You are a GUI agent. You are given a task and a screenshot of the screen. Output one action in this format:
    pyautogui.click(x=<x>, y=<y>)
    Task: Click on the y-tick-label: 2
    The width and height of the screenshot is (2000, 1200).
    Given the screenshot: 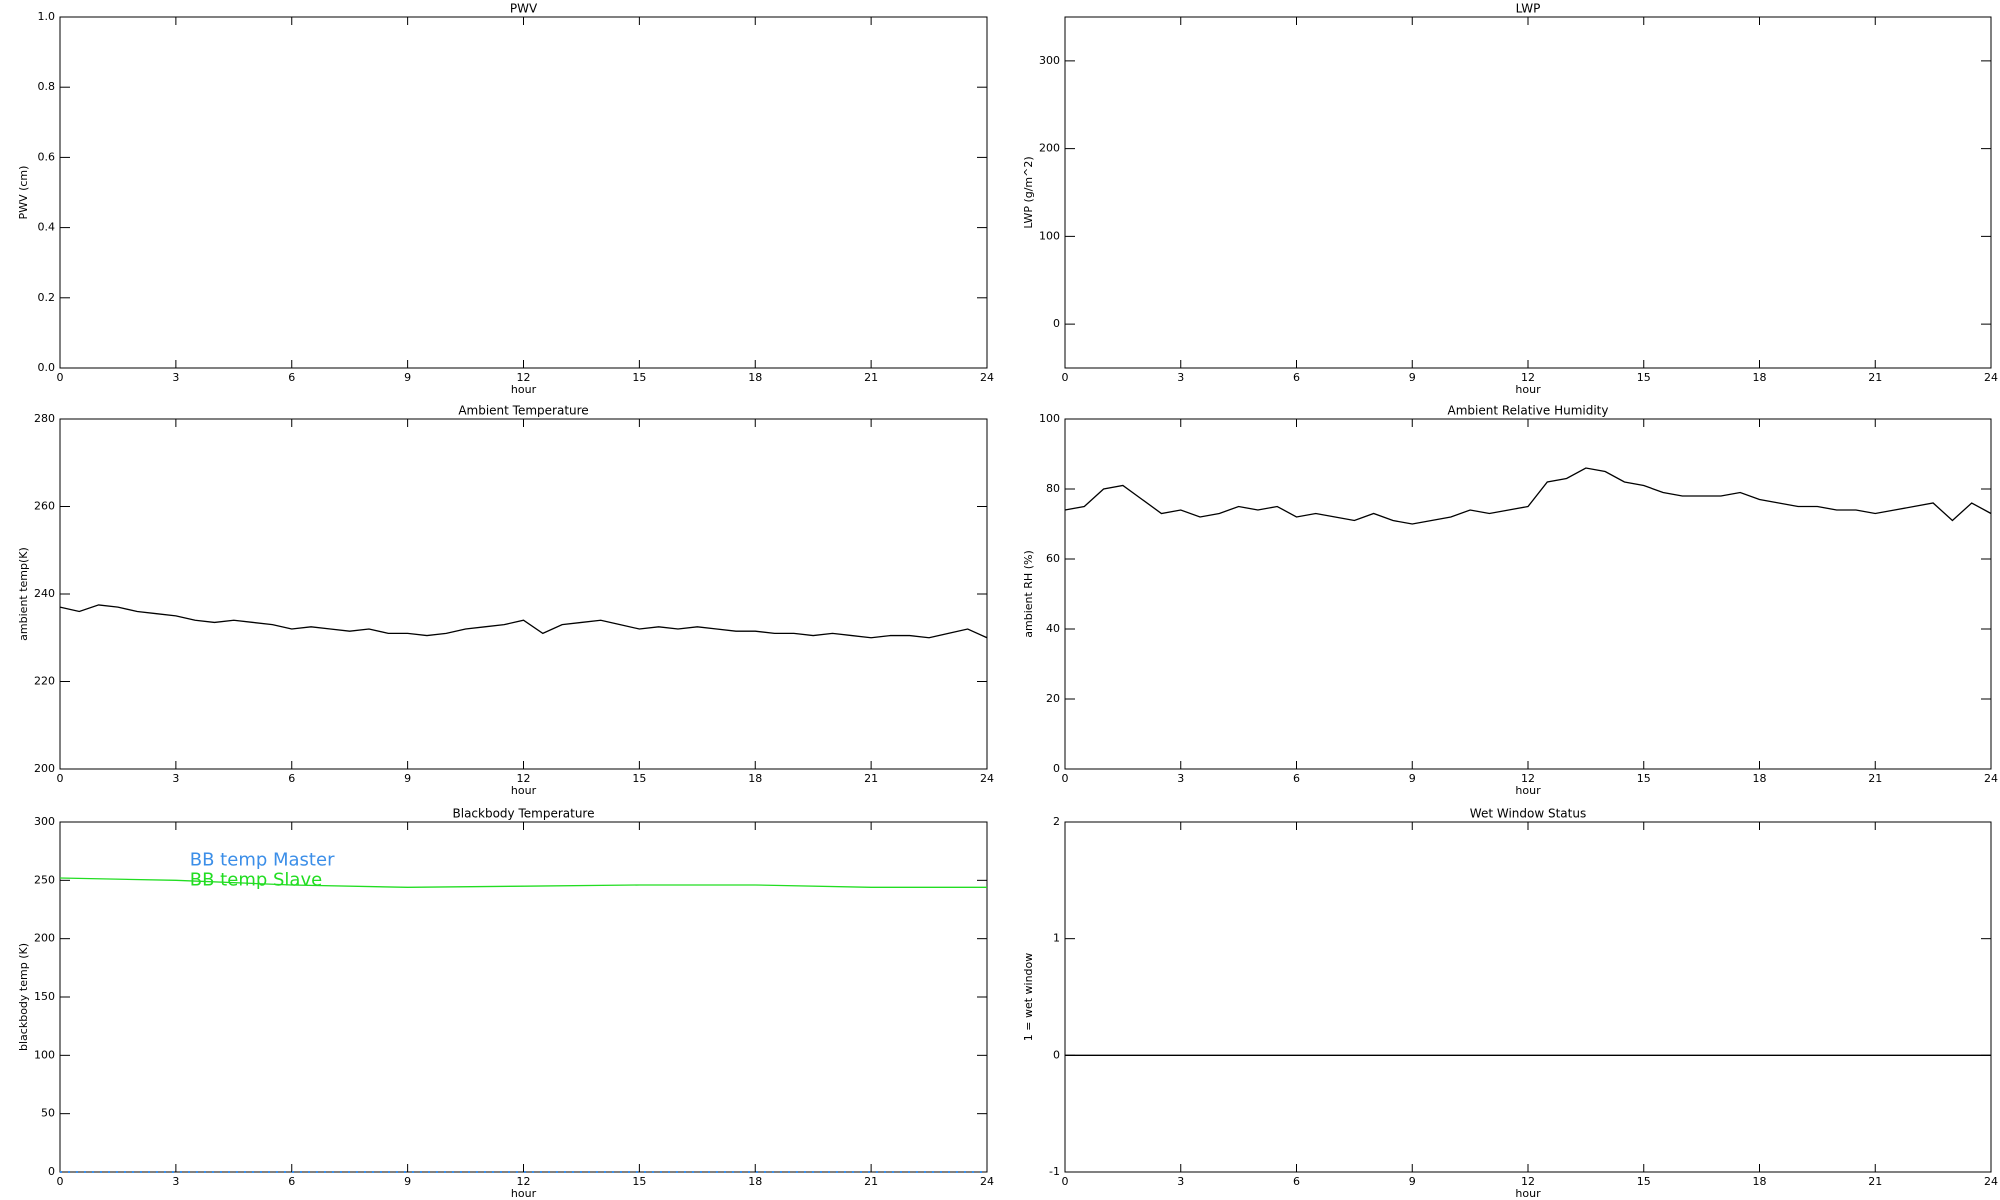 What is the action you would take?
    pyautogui.click(x=1056, y=821)
    